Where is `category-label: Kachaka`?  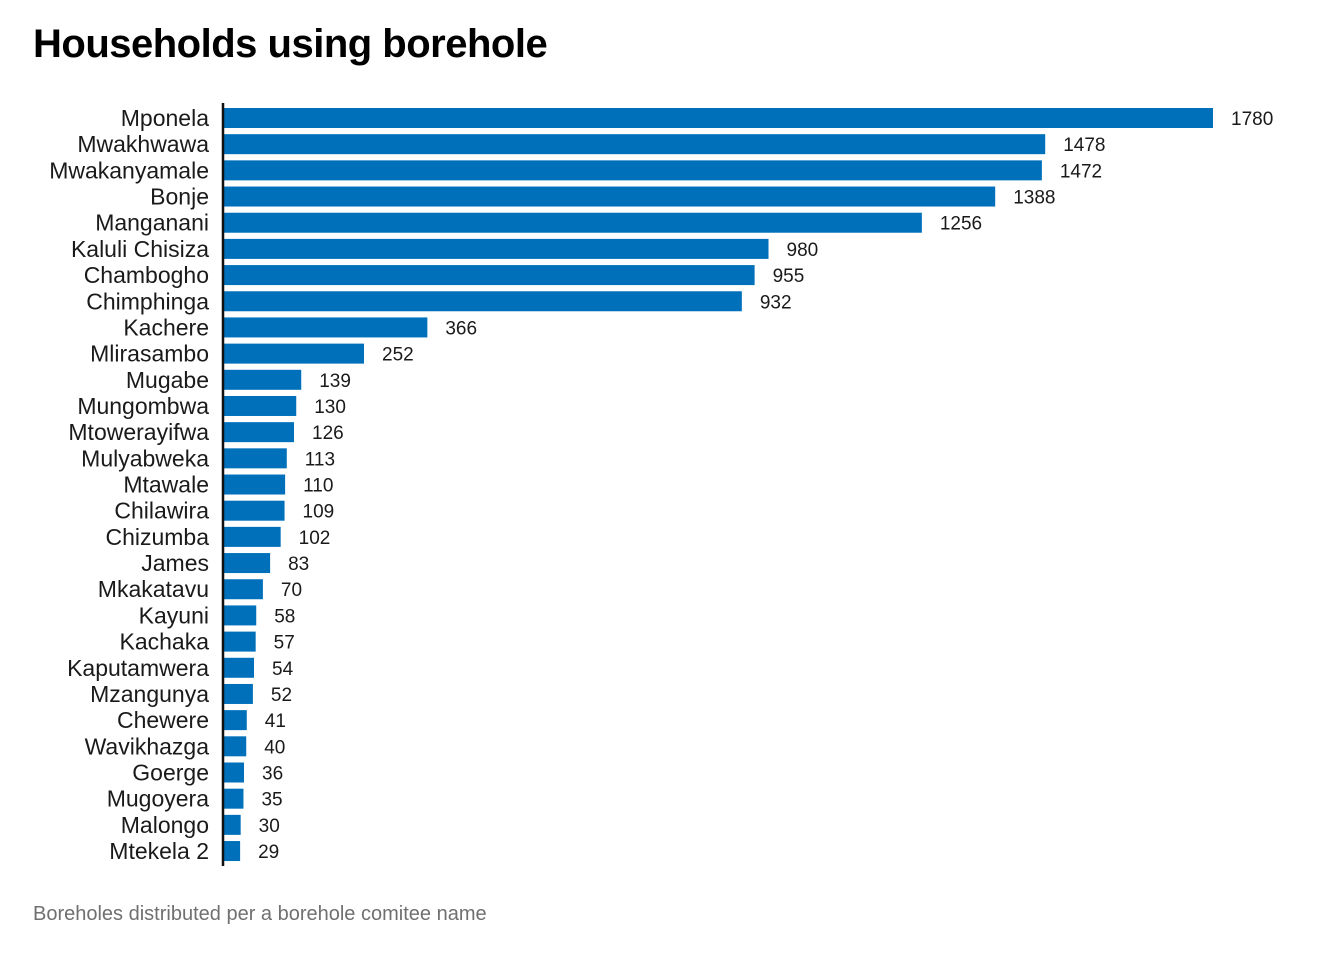 category-label: Kachaka is located at coordinates (164, 642).